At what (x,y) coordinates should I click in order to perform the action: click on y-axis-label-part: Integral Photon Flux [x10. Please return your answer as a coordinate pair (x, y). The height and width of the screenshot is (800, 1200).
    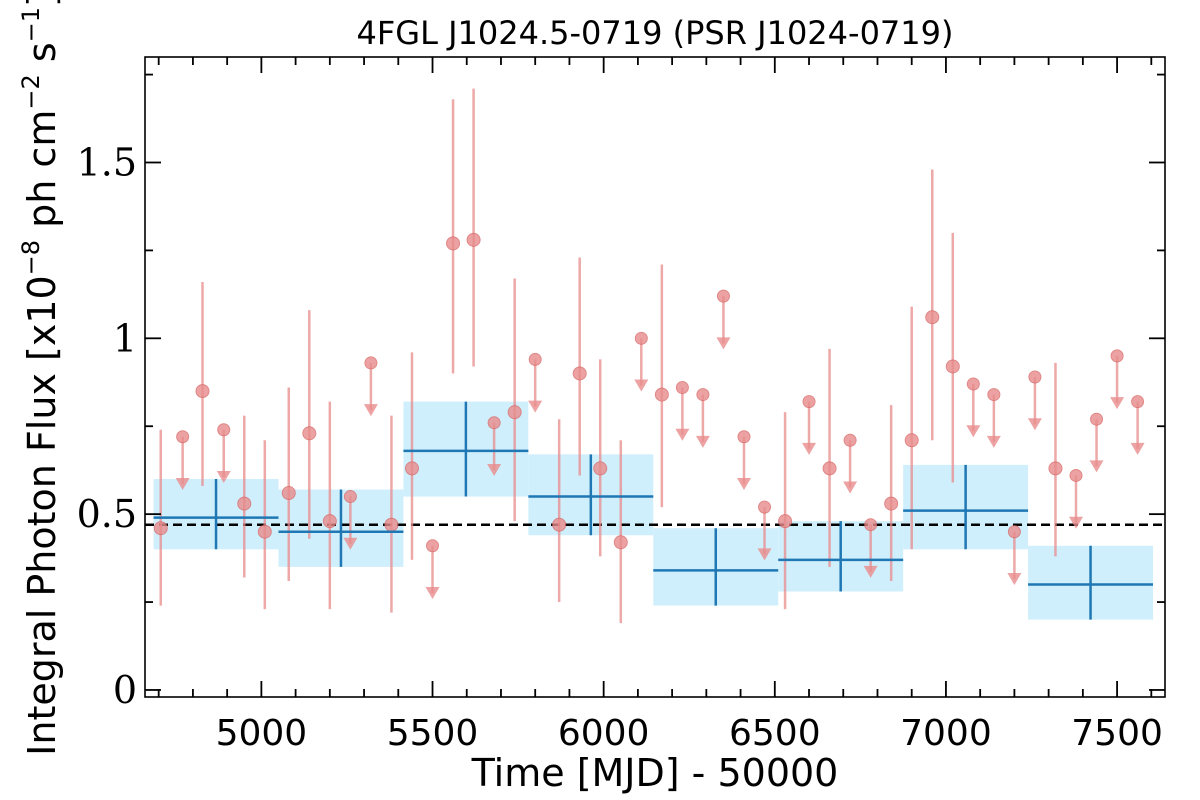
    Looking at the image, I should click on (42, 515).